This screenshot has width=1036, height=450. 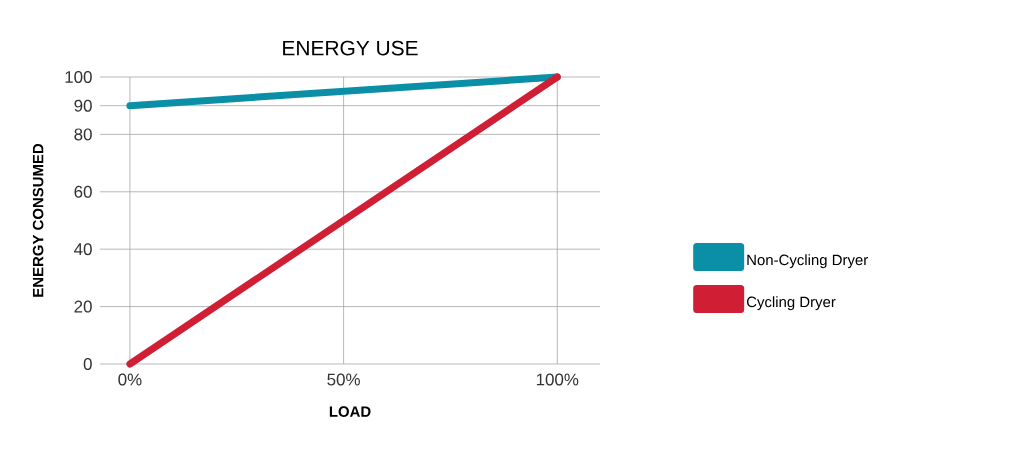 I want to click on x-tick-label: 0%, so click(x=130, y=379).